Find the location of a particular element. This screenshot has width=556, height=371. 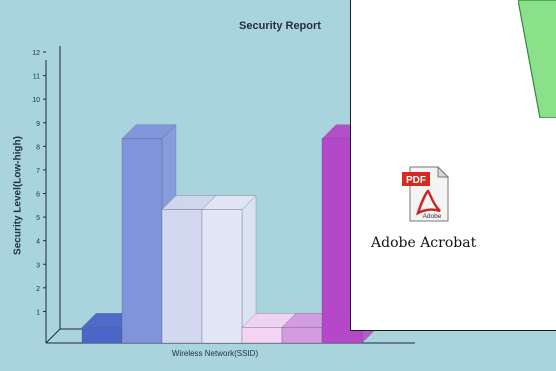

pdf-file-icon: PDF Adobe is located at coordinates (428, 193).